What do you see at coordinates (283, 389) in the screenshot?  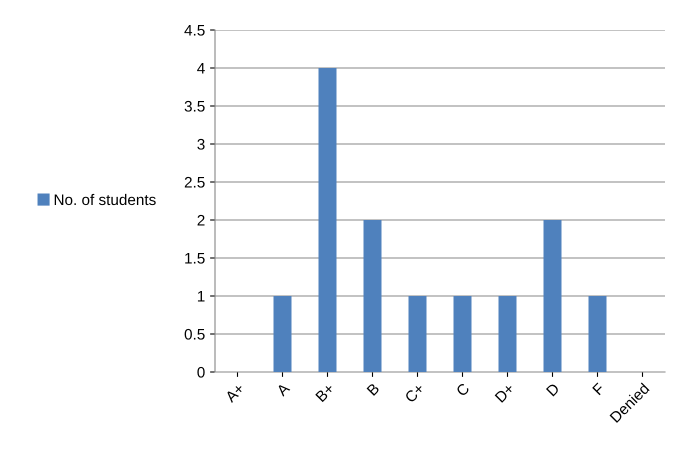 I see `x-tick-label: A` at bounding box center [283, 389].